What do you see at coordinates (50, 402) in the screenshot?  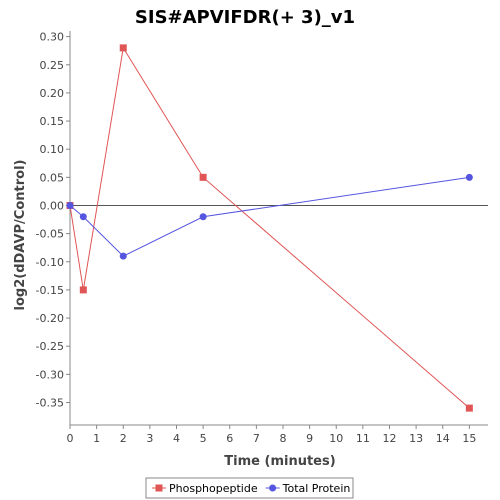 I see `y-tick-label: -0.35` at bounding box center [50, 402].